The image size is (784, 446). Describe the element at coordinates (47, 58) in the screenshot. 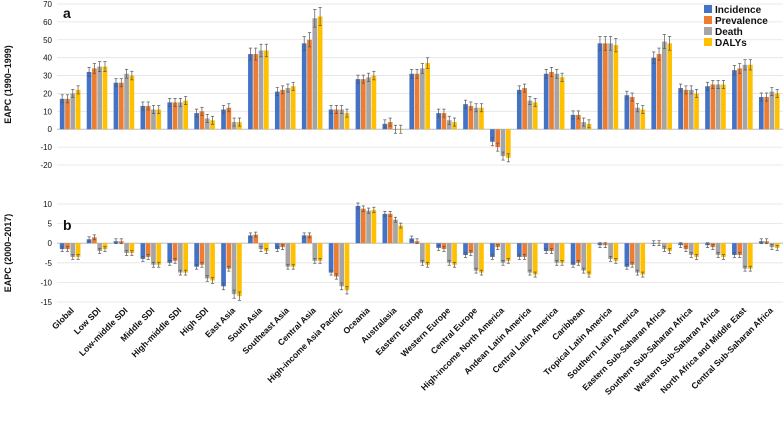

I see `y-tick-label: 40` at that location.